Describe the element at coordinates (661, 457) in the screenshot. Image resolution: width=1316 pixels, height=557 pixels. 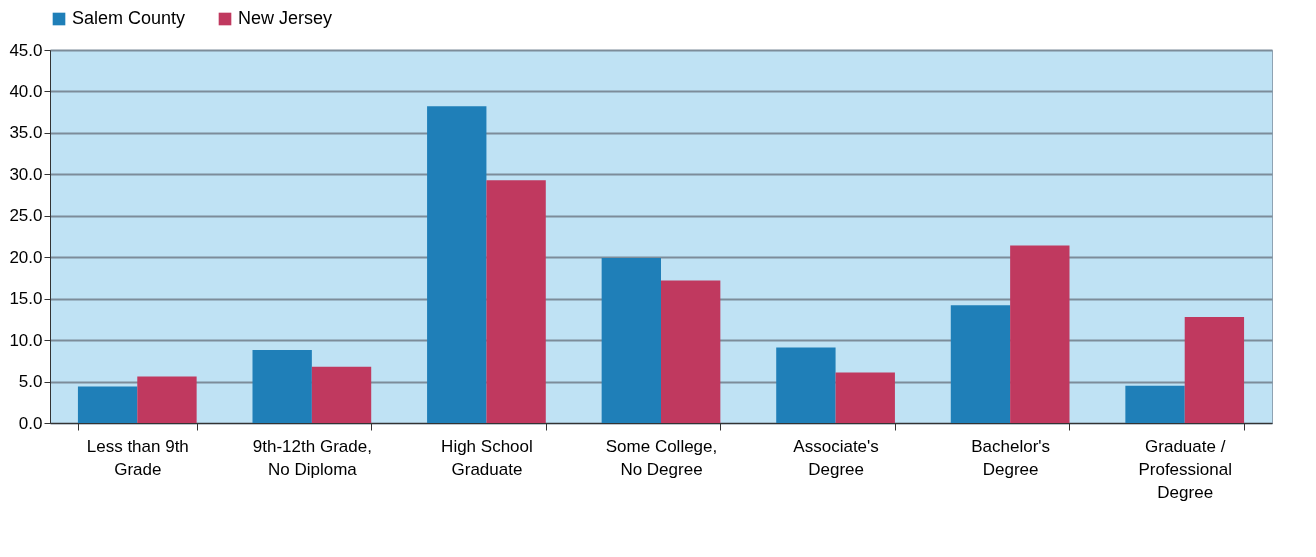
I see `x-tick-label: Some College, No Degree` at that location.